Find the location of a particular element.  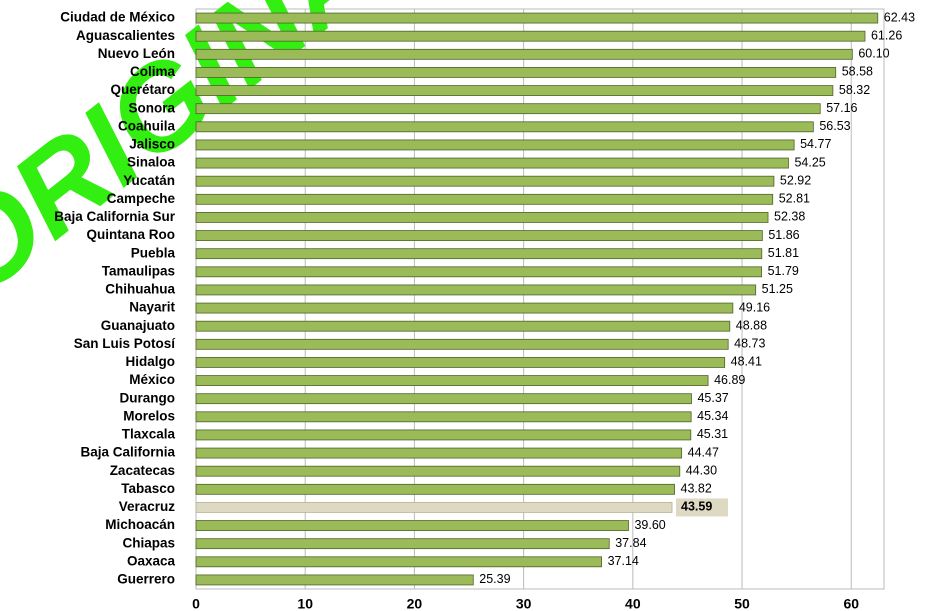

value-label: 48.73 is located at coordinates (749, 344).